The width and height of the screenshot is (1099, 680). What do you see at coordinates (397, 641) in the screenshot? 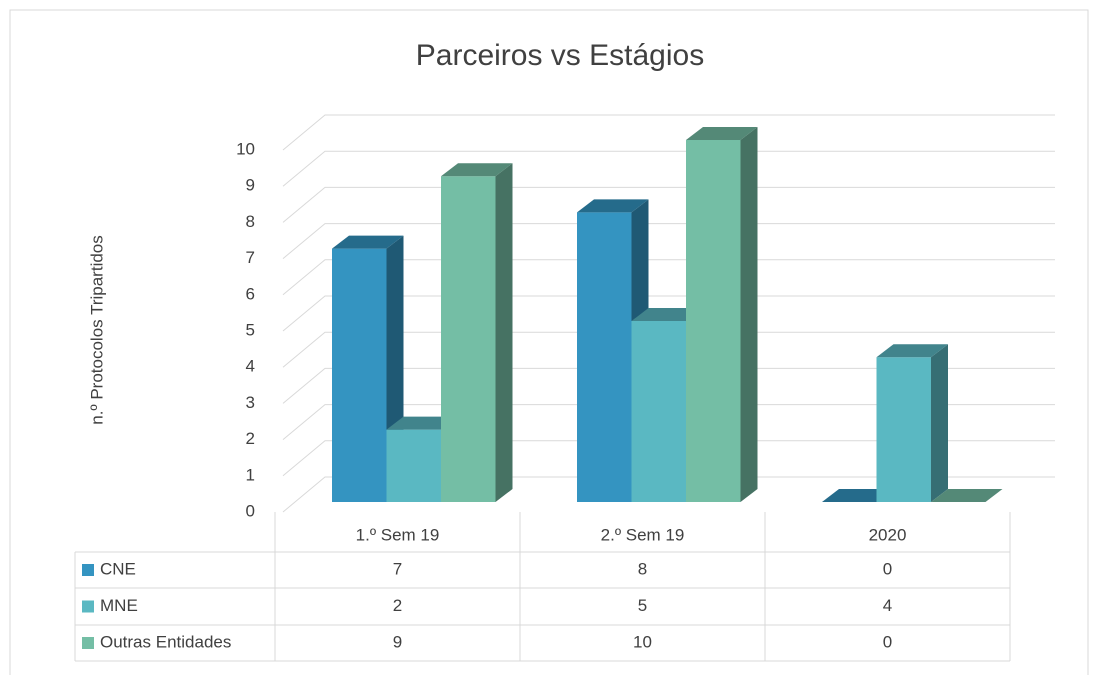
I see `table-value: 9` at bounding box center [397, 641].